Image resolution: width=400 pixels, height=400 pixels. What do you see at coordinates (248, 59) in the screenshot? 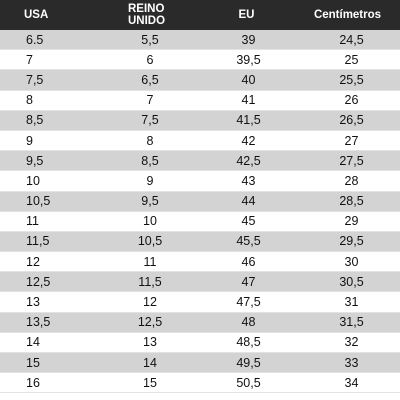
I see `cell-eu: 39,5` at bounding box center [248, 59].